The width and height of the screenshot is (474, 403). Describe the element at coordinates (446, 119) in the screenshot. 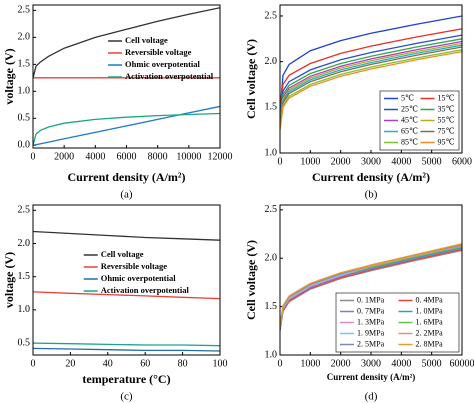

I see `legend-label: 55℃` at that location.